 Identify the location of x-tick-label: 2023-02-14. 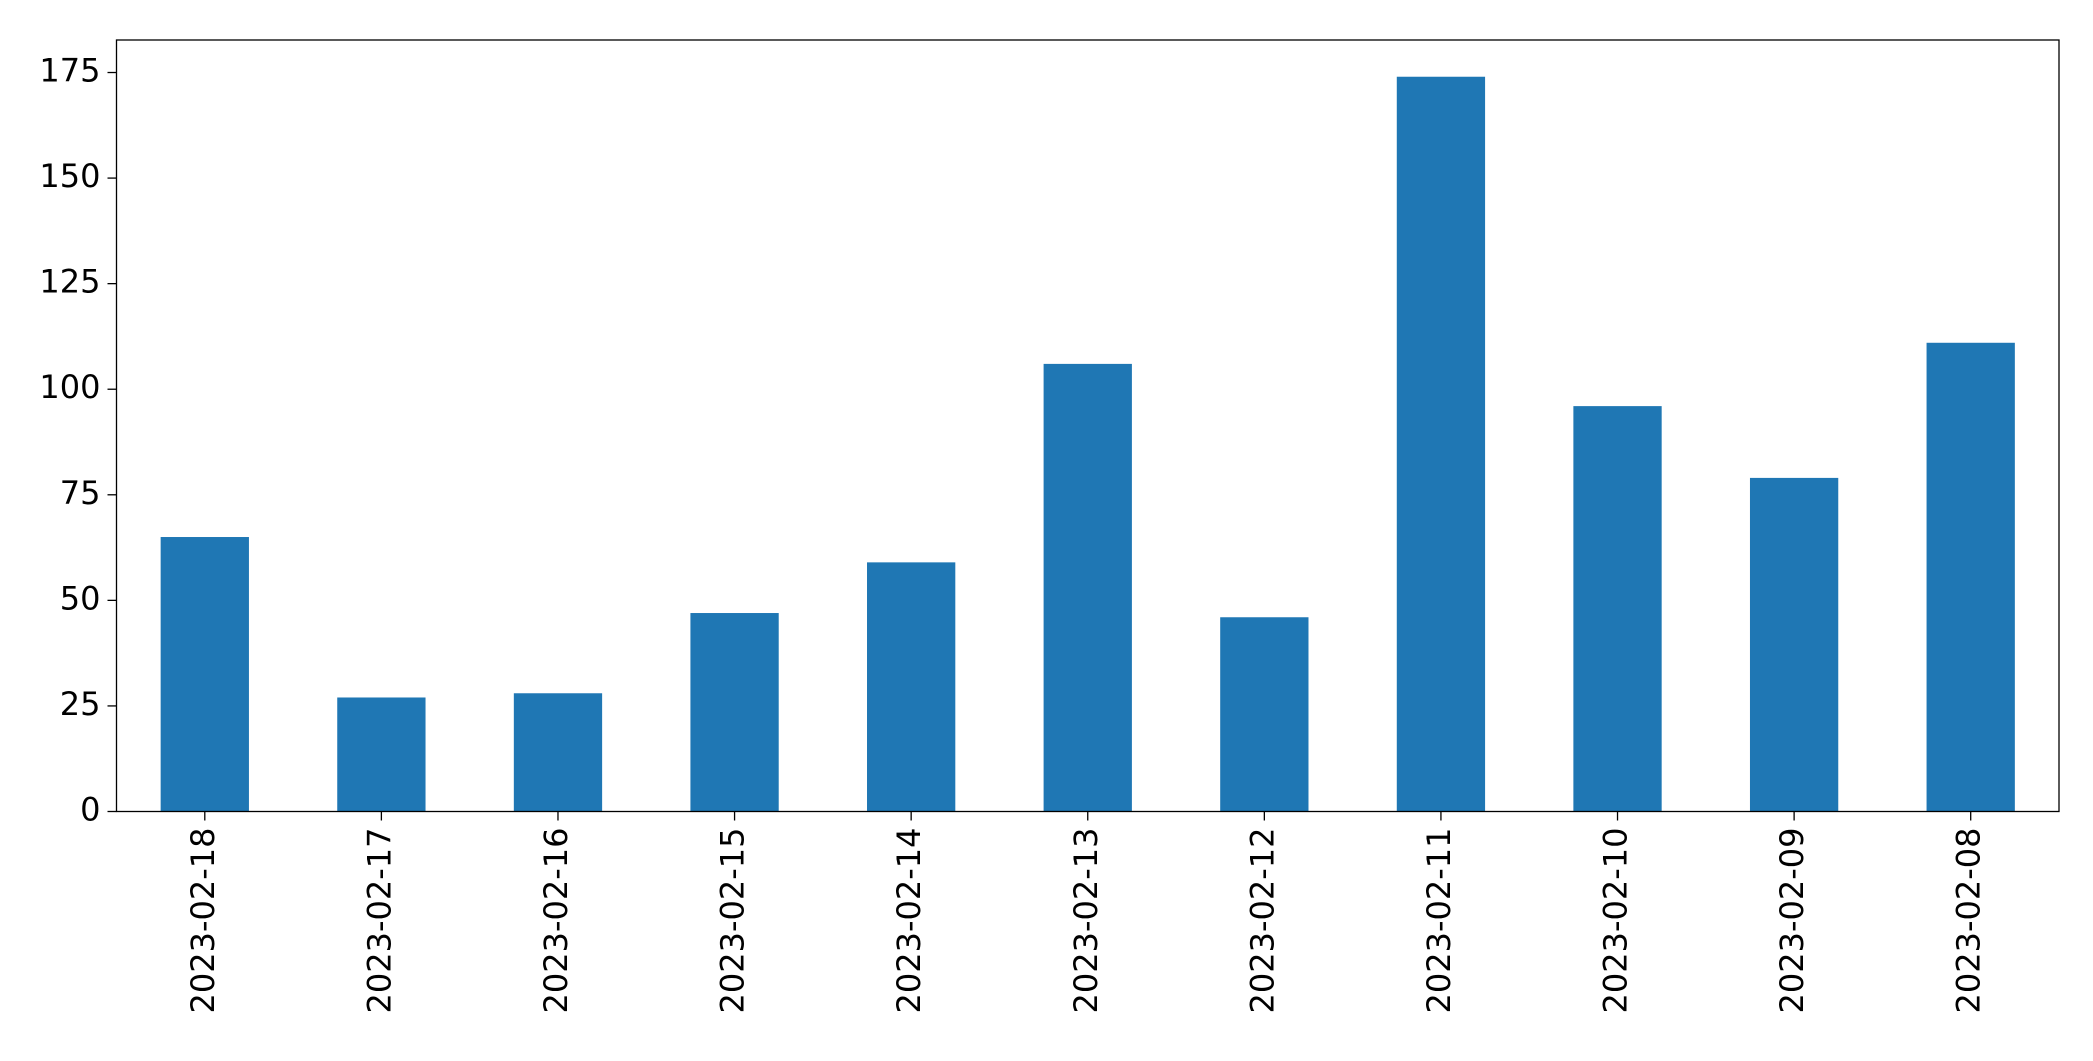
(909, 921).